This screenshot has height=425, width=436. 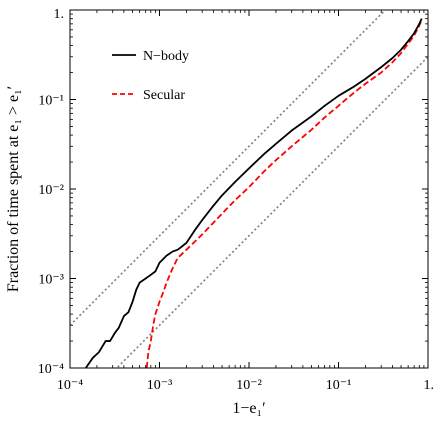 What do you see at coordinates (164, 95) in the screenshot?
I see `legend-label-secular: Secular` at bounding box center [164, 95].